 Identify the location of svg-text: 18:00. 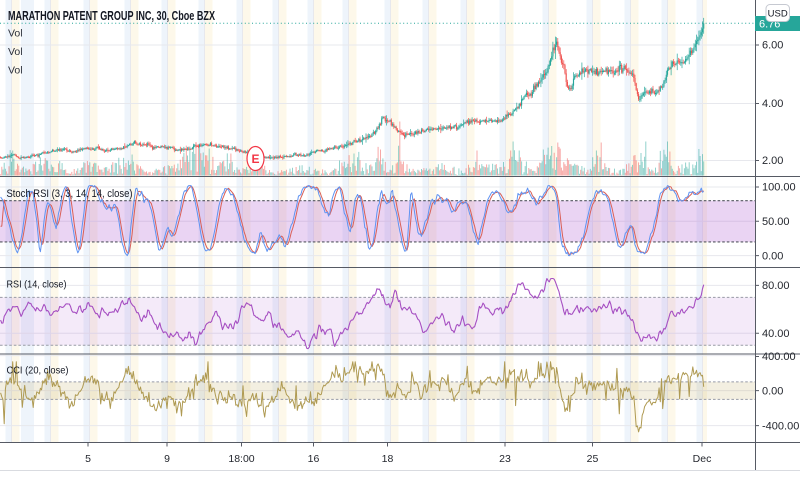
(241, 459).